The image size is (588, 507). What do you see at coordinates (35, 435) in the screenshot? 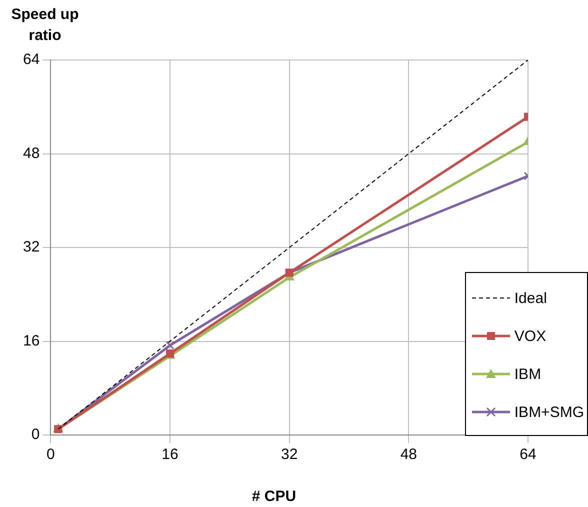
I see `y-tick-label: 0` at bounding box center [35, 435].